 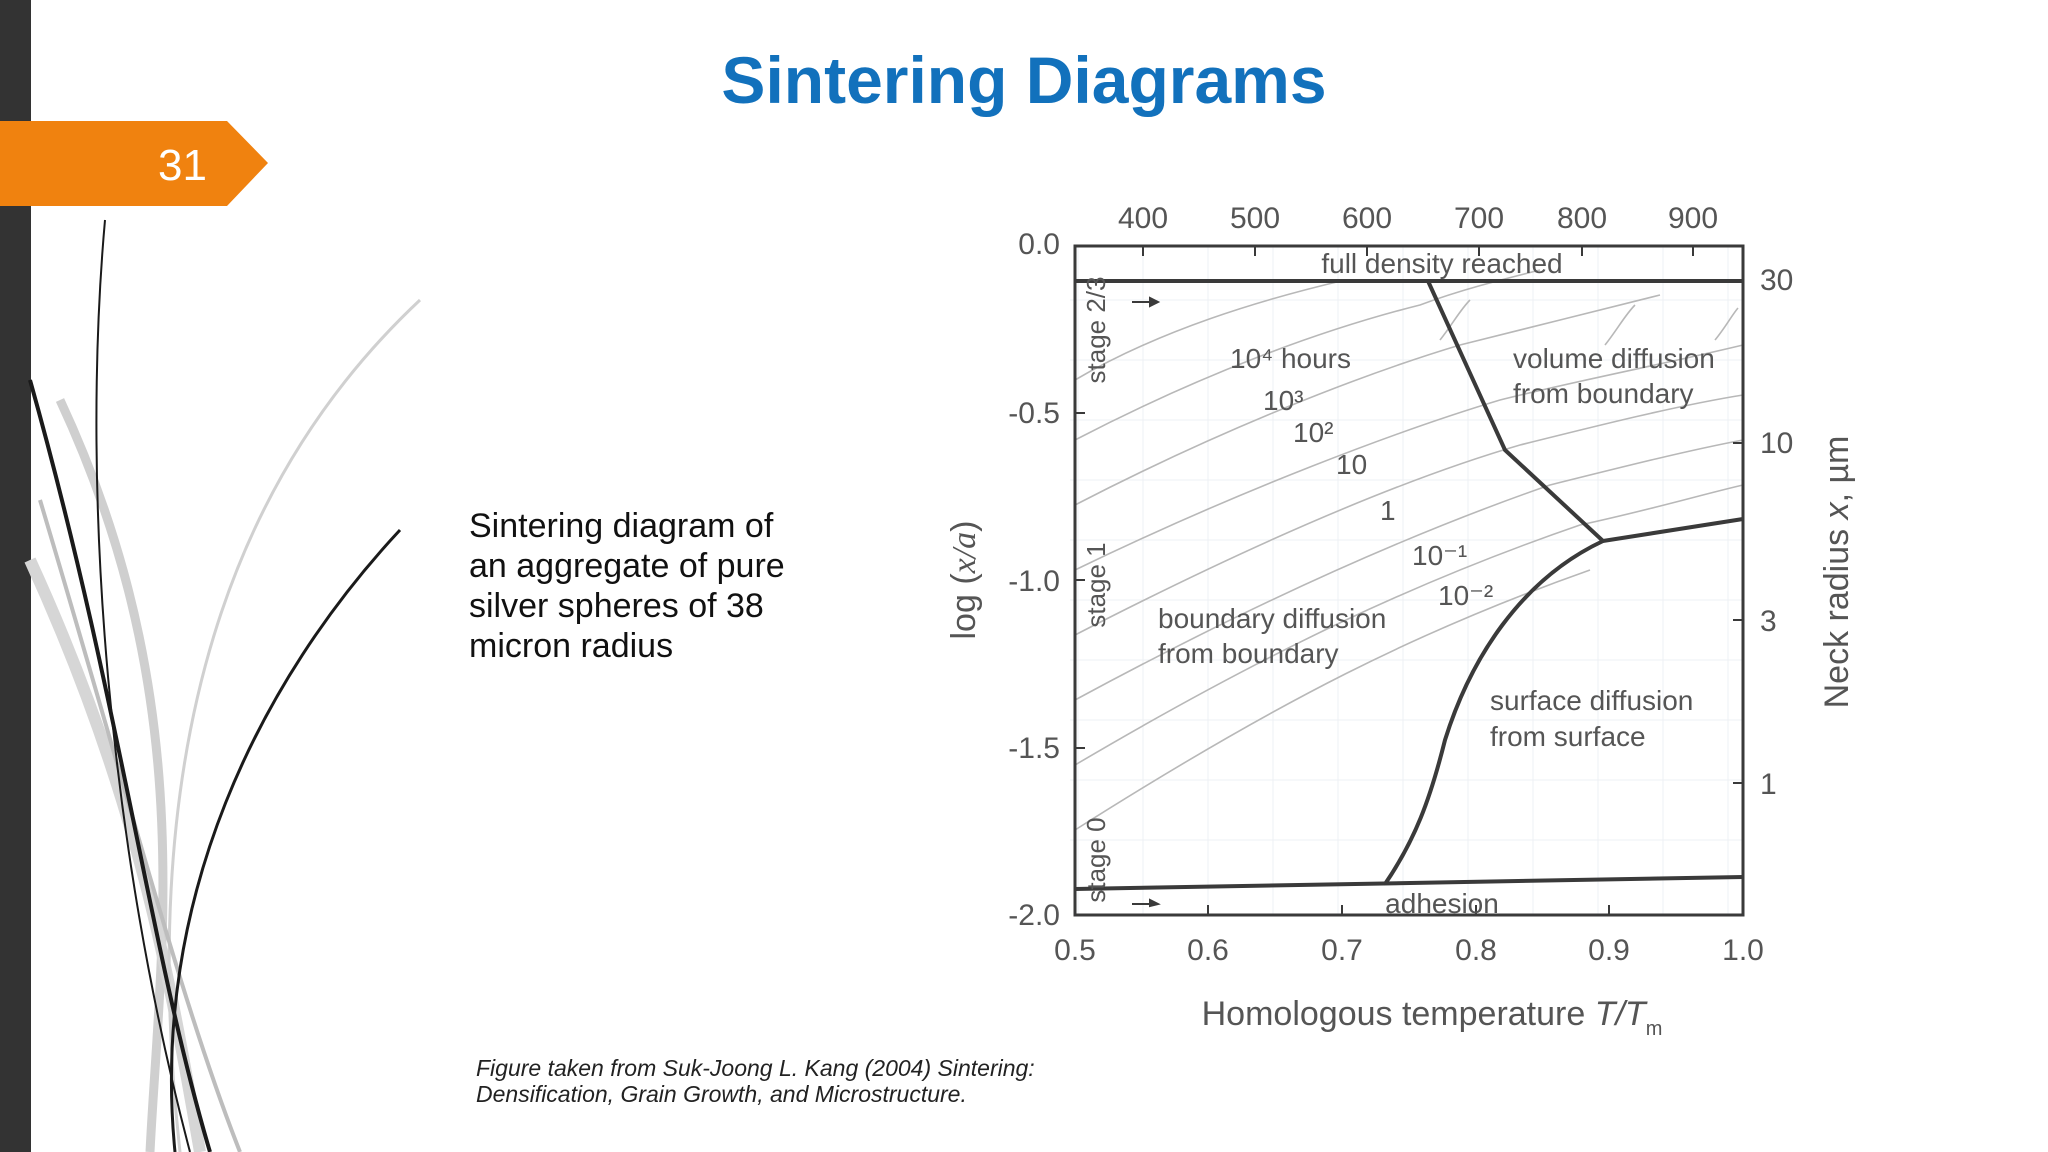 I want to click on slide-number-badge, so click(x=134, y=163).